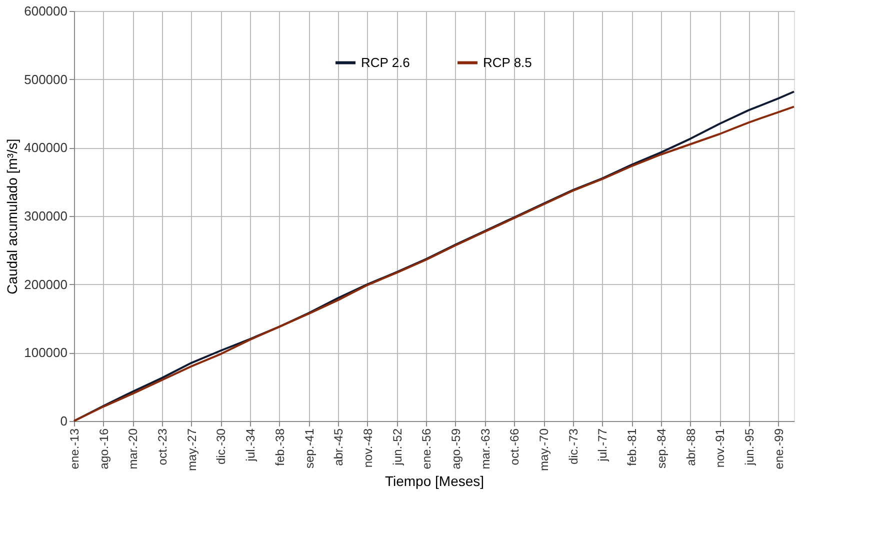  Describe the element at coordinates (133, 449) in the screenshot. I see `x-tick-label: mar.-20` at that location.